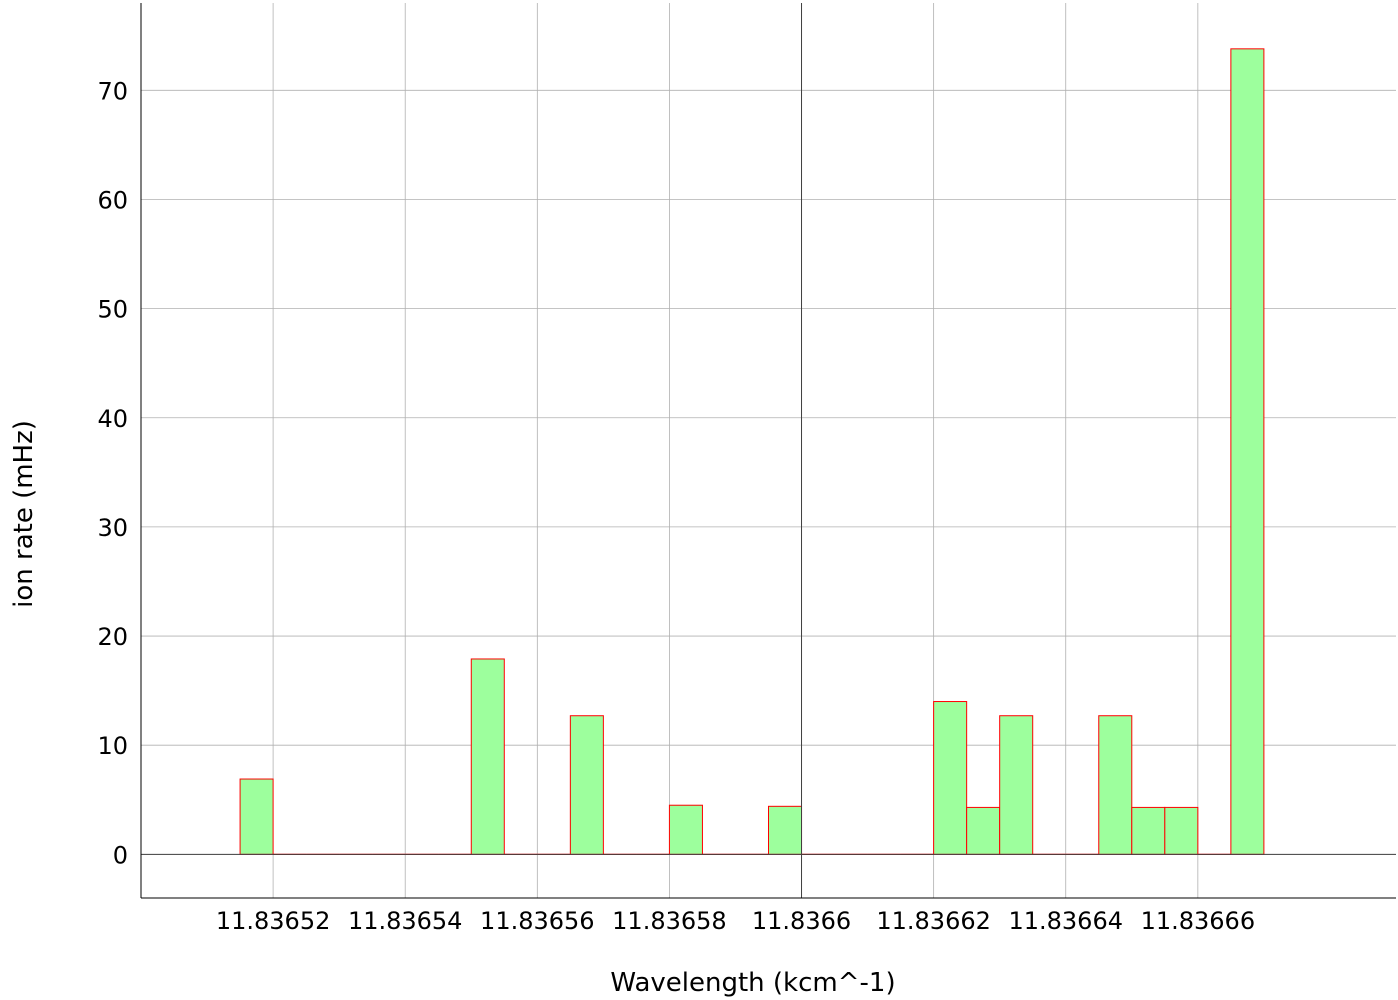  Describe the element at coordinates (112, 637) in the screenshot. I see `y-tick-label: 20` at that location.